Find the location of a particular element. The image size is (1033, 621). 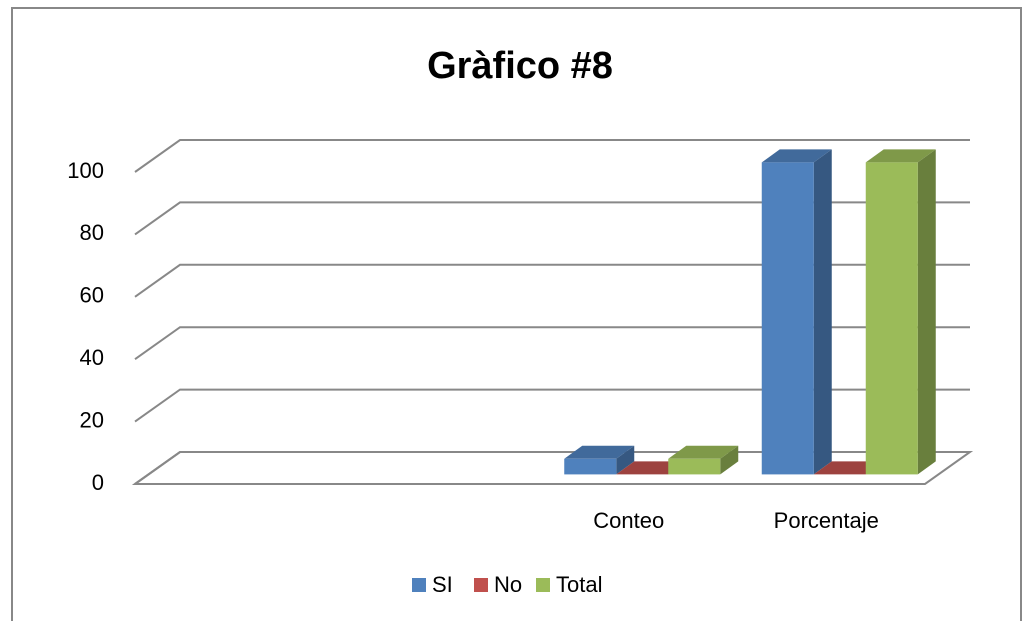

y-tick-label: 100 is located at coordinates (85, 170).